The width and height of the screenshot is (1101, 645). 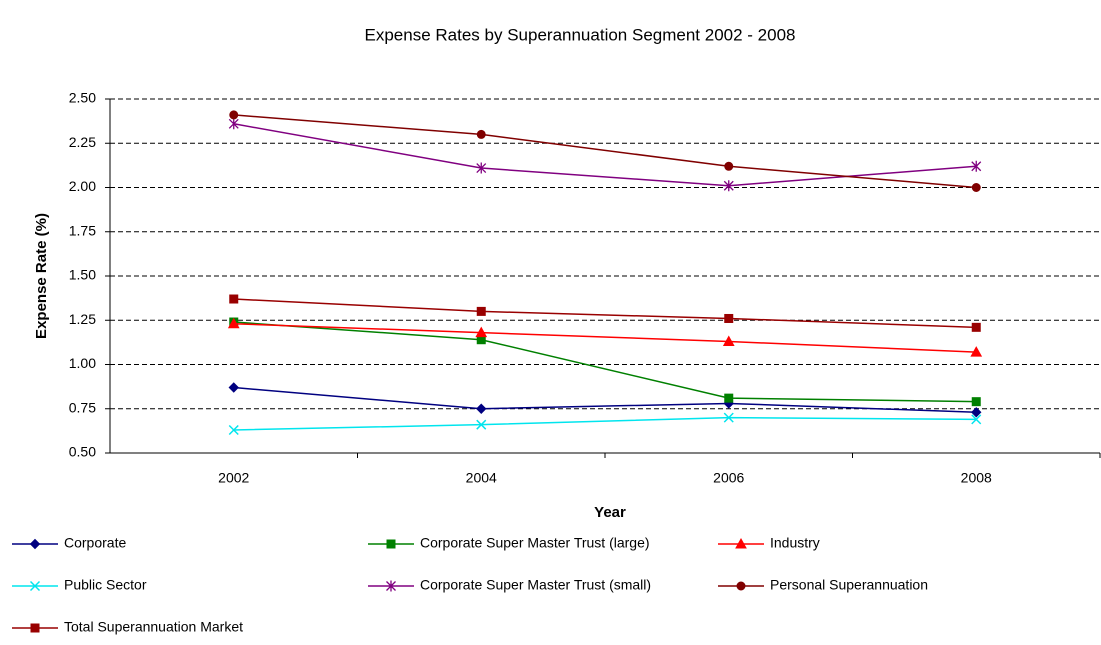 What do you see at coordinates (849, 585) in the screenshot?
I see `legend-label: Personal Superannuation` at bounding box center [849, 585].